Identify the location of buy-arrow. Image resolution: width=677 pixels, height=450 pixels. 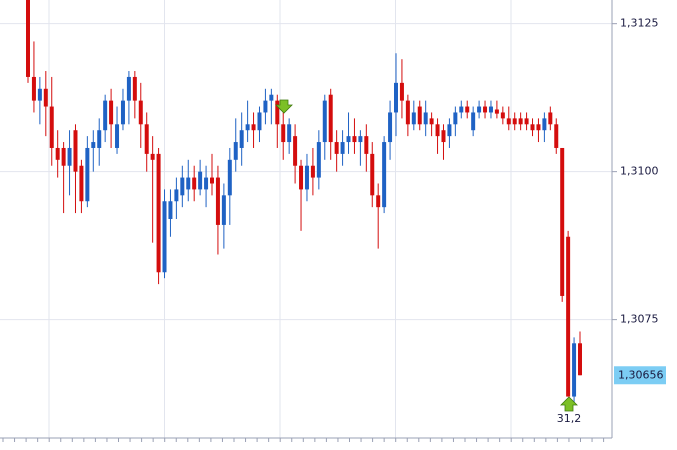
(569, 404).